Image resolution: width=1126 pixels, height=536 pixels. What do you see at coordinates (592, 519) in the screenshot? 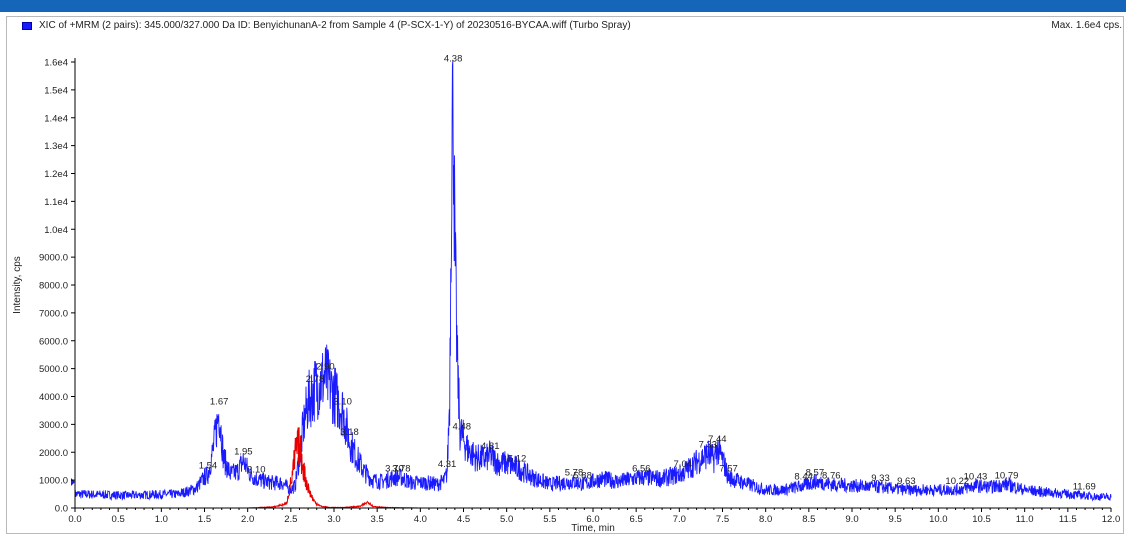
I see `x-tick-label: 6.0` at bounding box center [592, 519].